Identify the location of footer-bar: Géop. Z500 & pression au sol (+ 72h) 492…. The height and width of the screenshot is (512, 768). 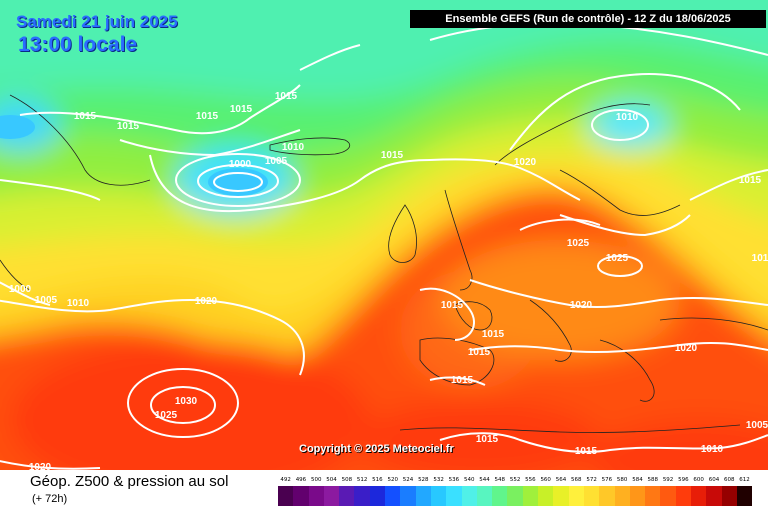
(384, 491).